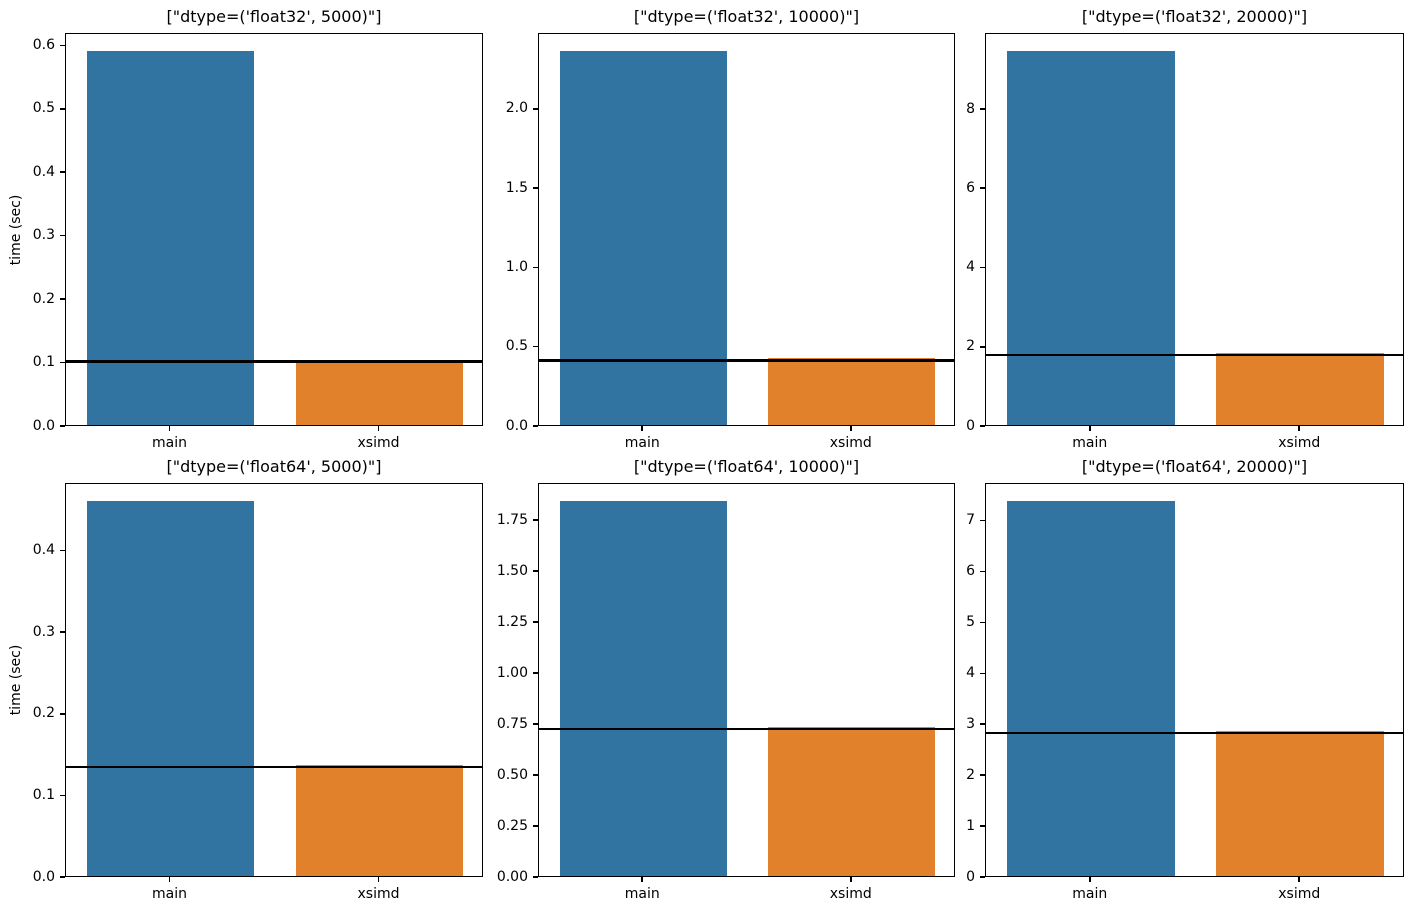 This screenshot has height=911, width=1411. I want to click on y-tick-label: 0.4, so click(43, 171).